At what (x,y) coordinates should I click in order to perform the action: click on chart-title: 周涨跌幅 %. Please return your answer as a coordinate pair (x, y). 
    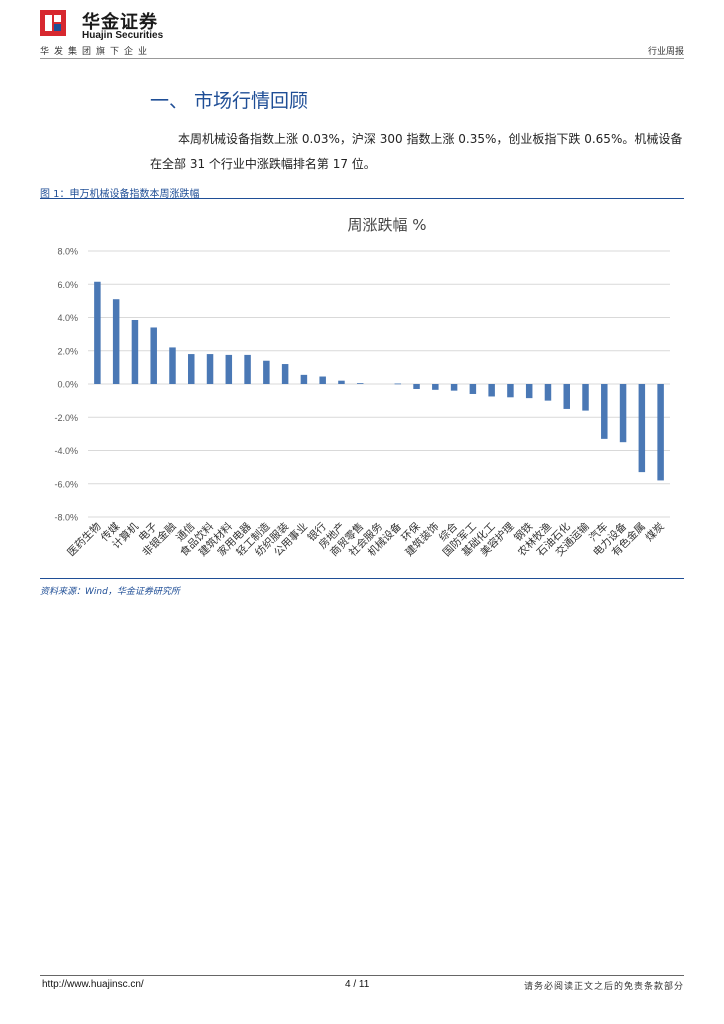
    Looking at the image, I should click on (386, 225).